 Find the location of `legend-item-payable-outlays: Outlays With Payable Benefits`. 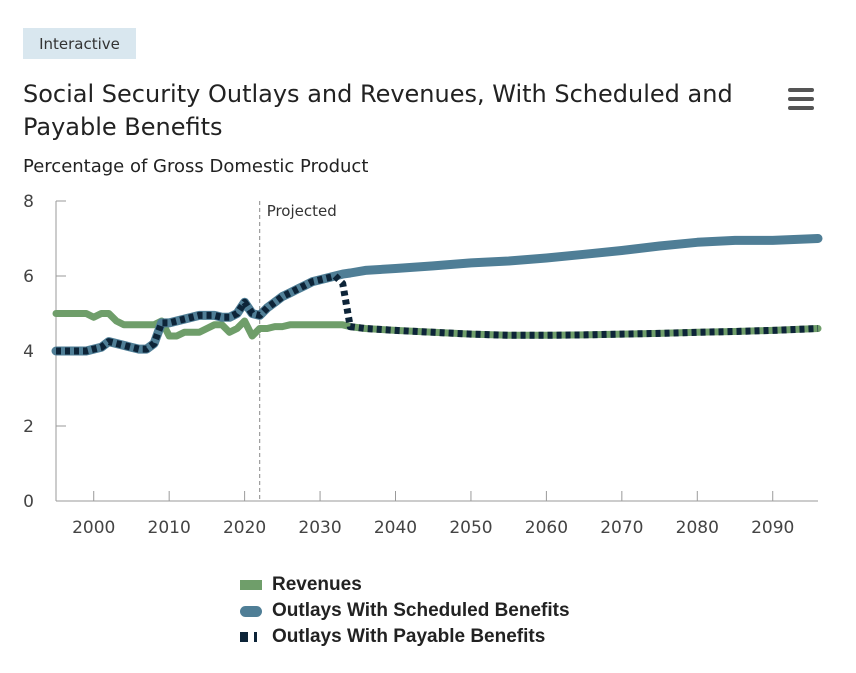

legend-item-payable-outlays: Outlays With Payable Benefits is located at coordinates (405, 637).